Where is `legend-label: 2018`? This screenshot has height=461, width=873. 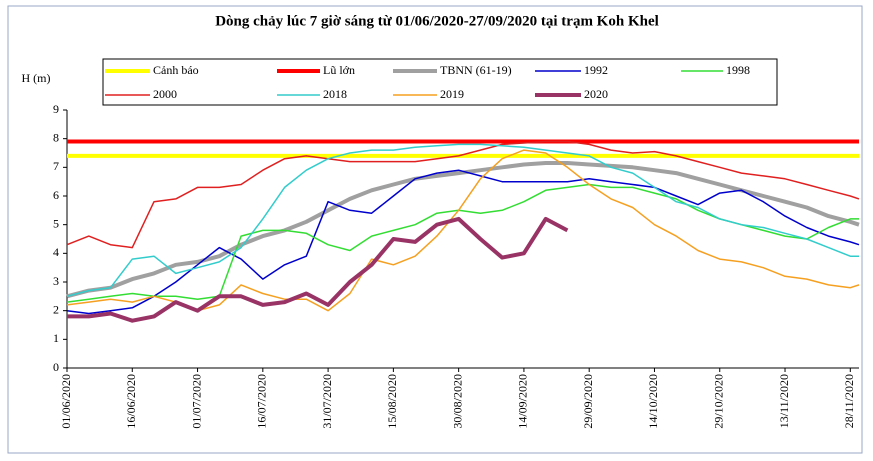
legend-label: 2018 is located at coordinates (335, 94).